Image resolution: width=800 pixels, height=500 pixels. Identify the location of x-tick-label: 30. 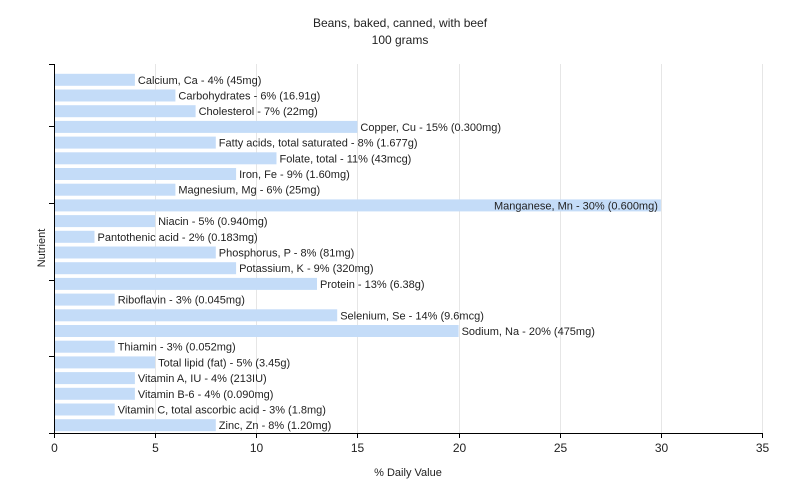
(662, 448).